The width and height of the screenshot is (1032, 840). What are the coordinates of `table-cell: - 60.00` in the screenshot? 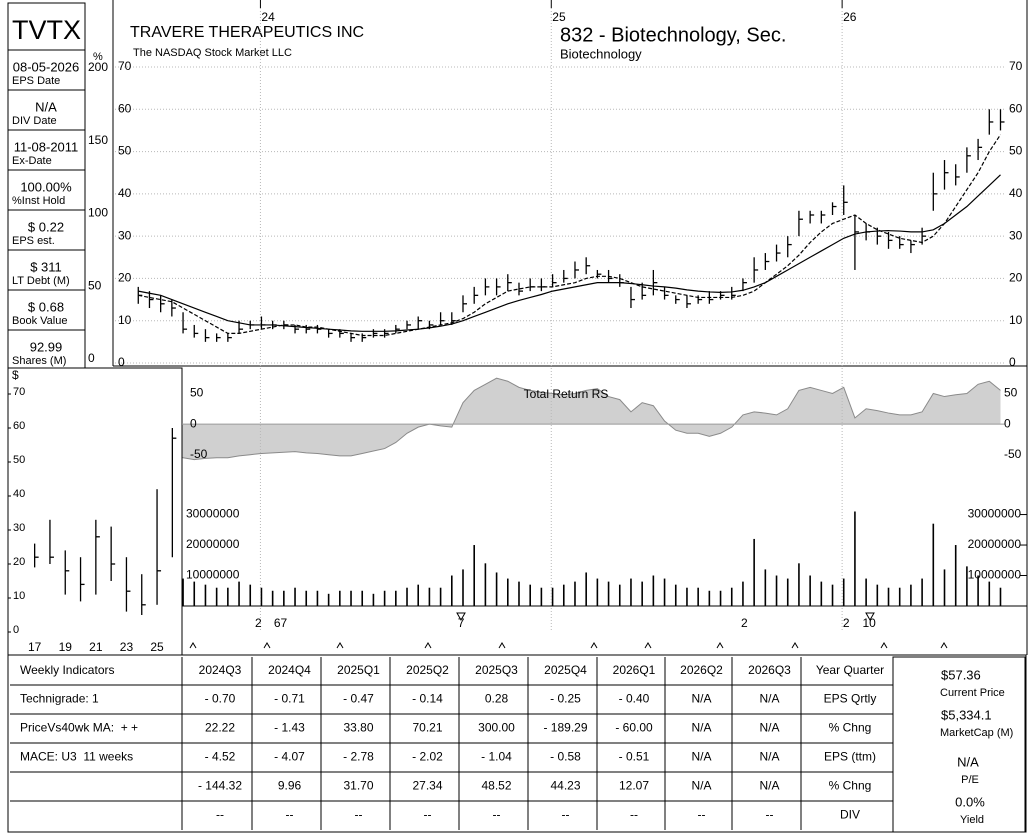 It's located at (634, 728).